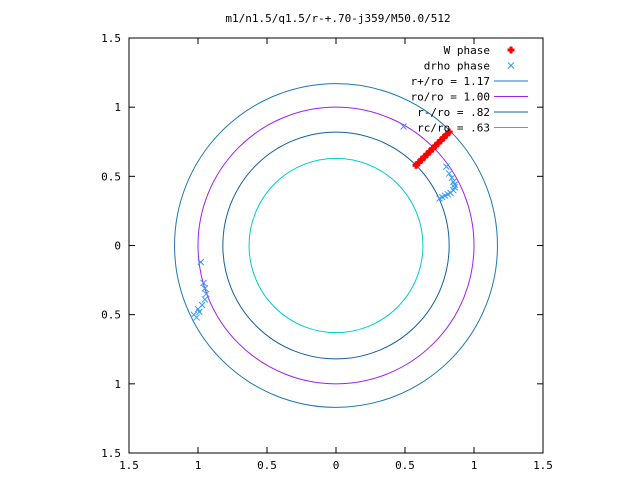  I want to click on radius-circle, so click(336, 245).